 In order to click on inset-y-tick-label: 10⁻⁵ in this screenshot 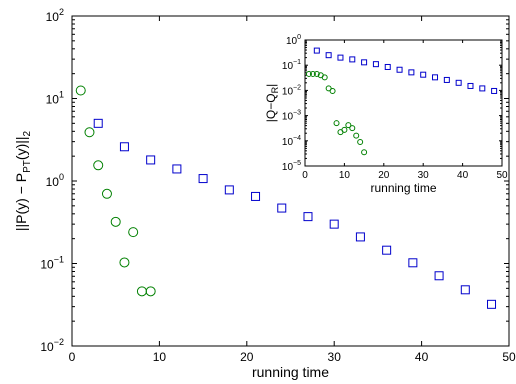, I will do `click(291, 166)`.